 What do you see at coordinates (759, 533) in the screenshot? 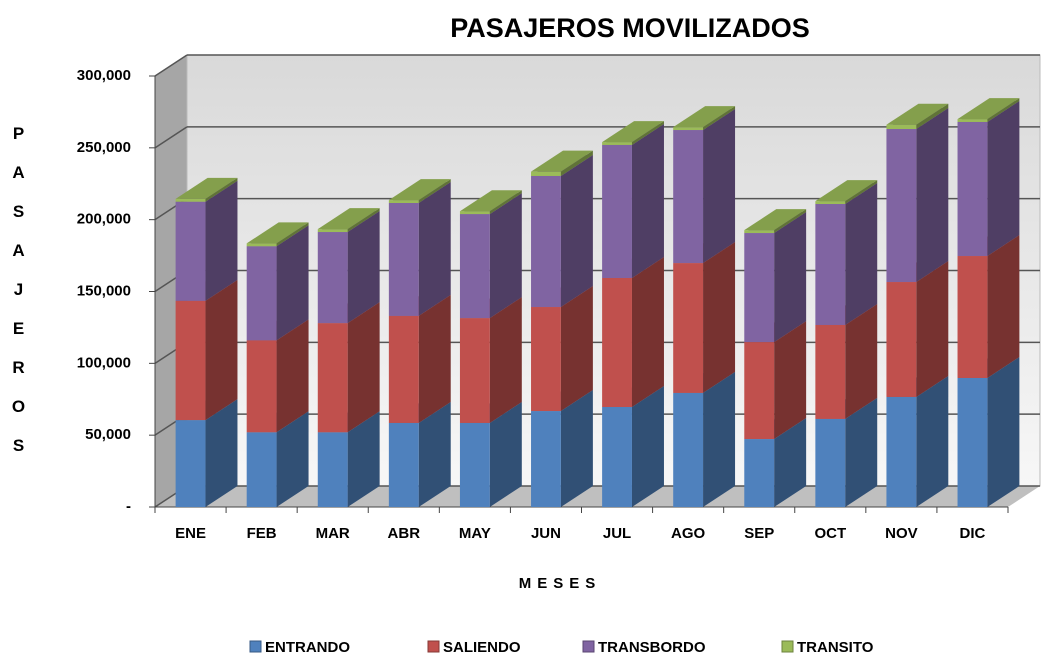
I see `x-tick-label: SEP` at bounding box center [759, 533].